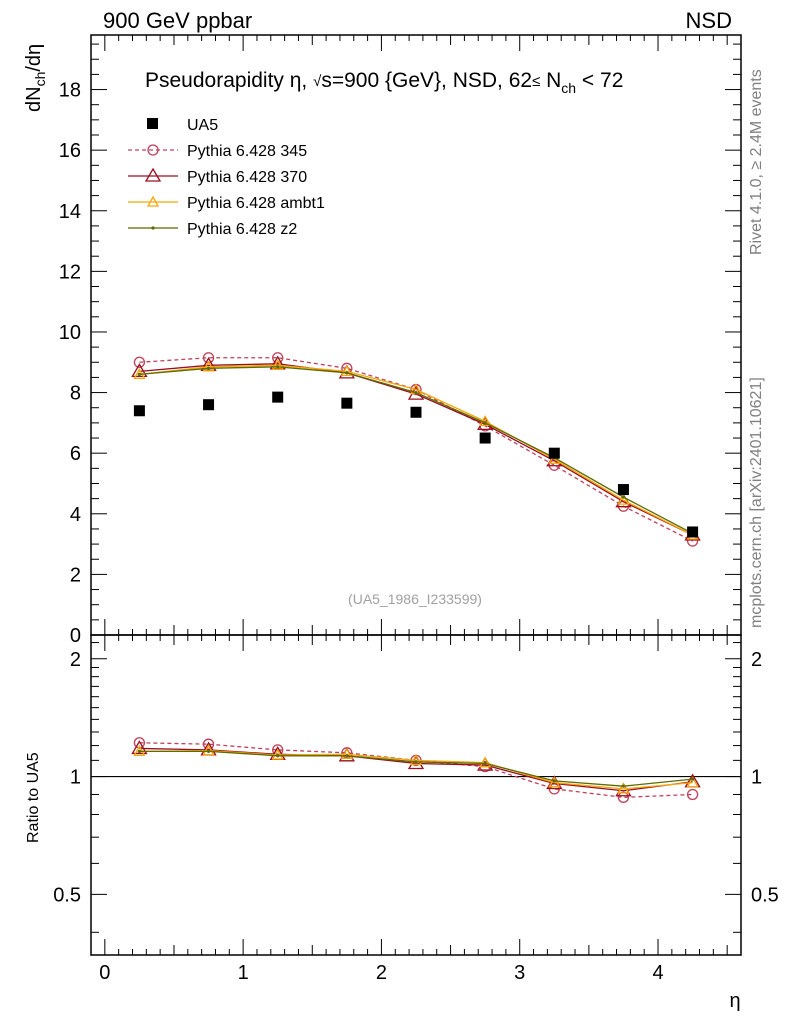 The image size is (786, 1024). Describe the element at coordinates (34, 99) in the screenshot. I see `ylabel-a: dN` at that location.